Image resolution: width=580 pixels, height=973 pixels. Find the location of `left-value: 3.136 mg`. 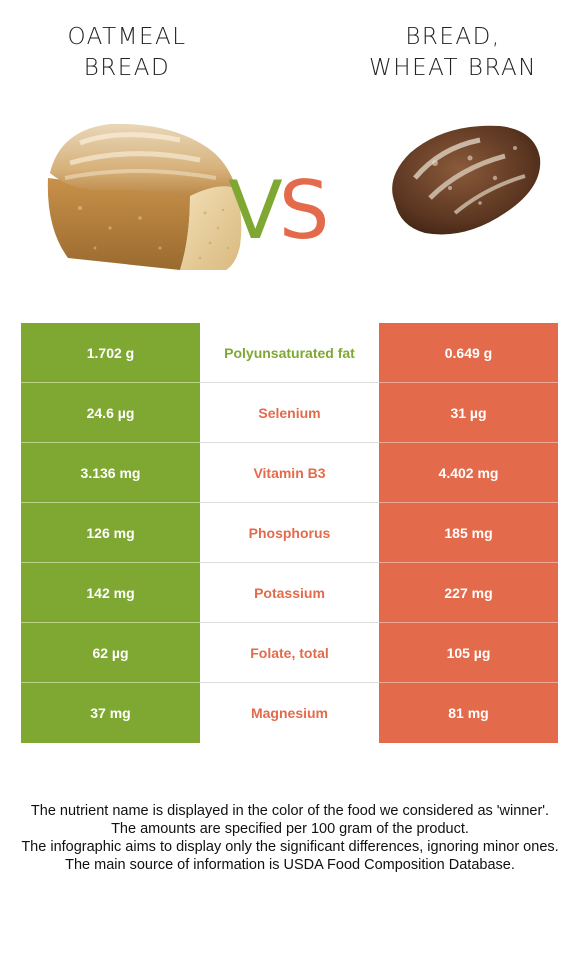

left-value: 3.136 mg is located at coordinates (110, 473).